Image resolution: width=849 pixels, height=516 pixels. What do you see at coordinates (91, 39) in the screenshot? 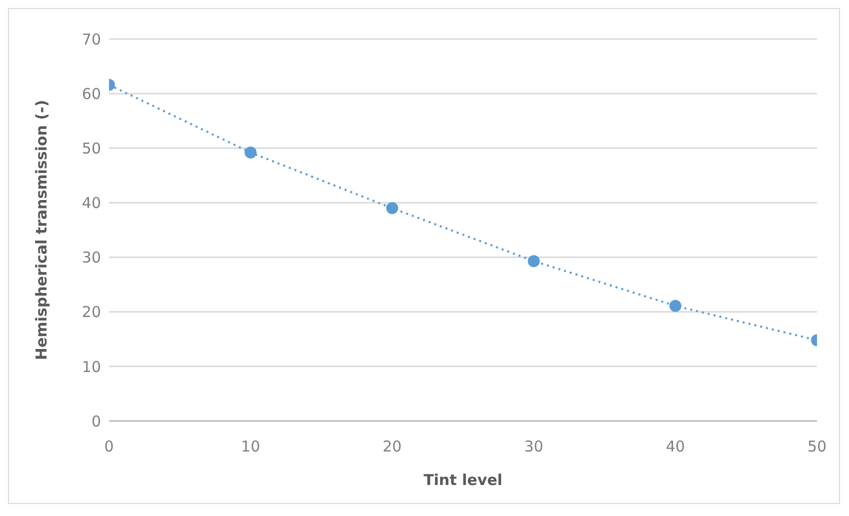
I see `y-tick-label: 70` at bounding box center [91, 39].